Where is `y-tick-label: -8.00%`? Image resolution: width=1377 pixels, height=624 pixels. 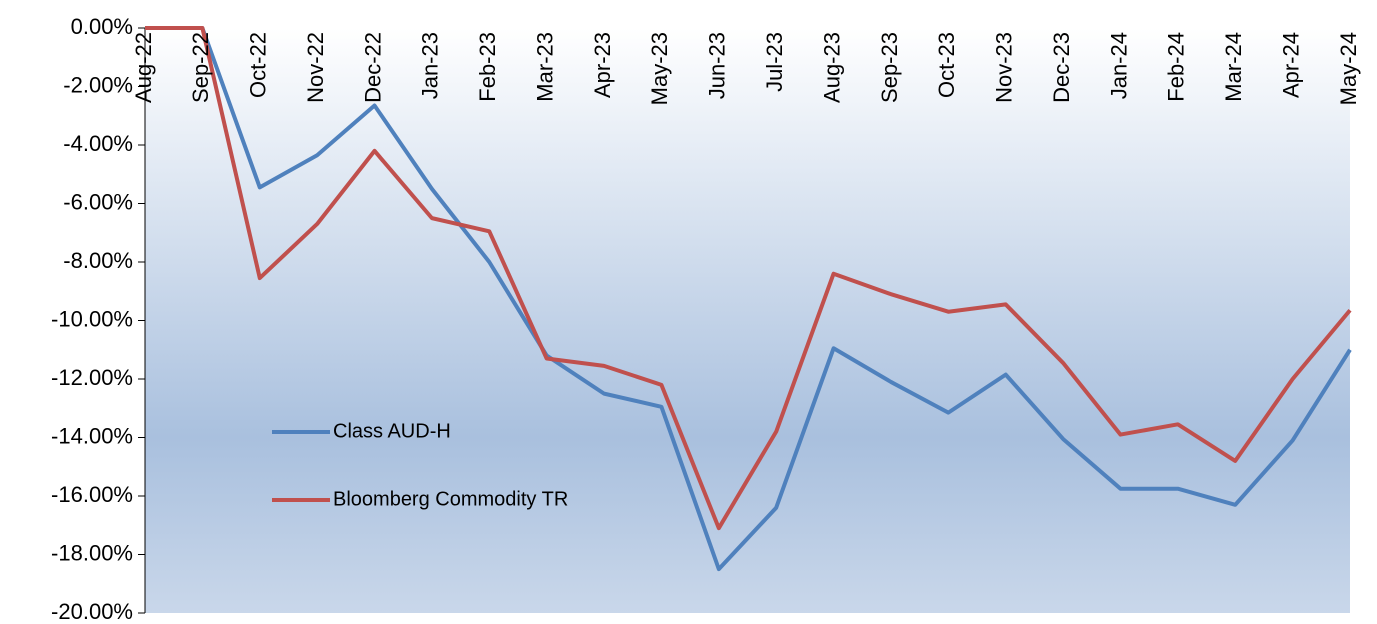
y-tick-label: -8.00% is located at coordinates (98, 260).